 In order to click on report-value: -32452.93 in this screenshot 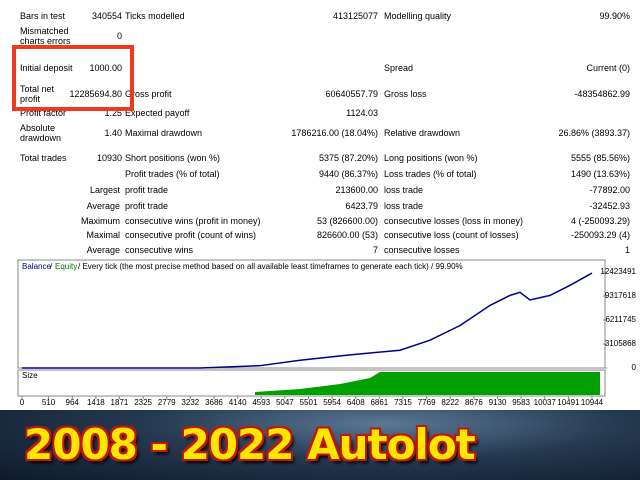, I will do `click(609, 206)`.